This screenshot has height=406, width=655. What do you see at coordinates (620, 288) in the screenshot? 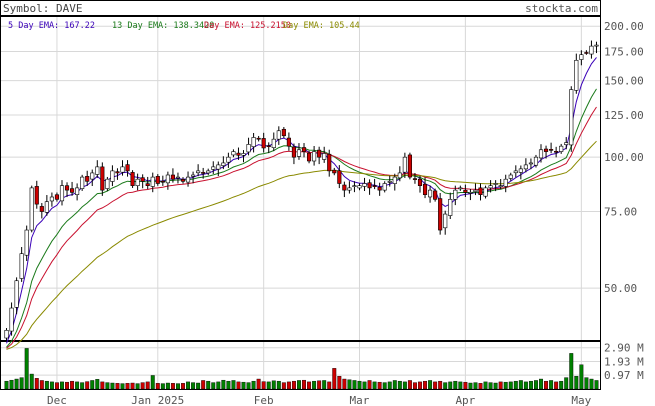
I see `price-tick-label: 50.00` at bounding box center [620, 288].